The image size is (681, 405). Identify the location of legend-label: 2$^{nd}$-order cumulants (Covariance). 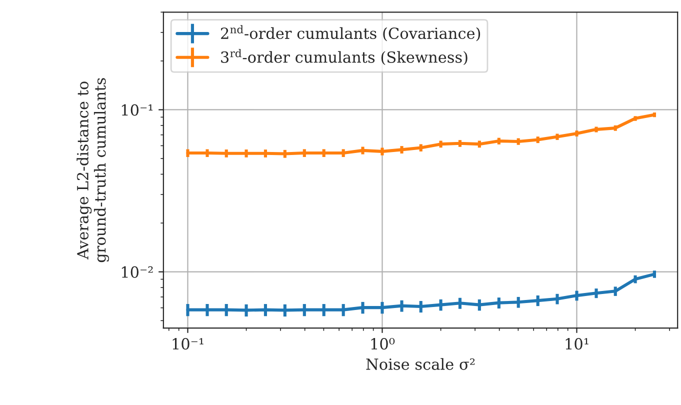
(350, 33).